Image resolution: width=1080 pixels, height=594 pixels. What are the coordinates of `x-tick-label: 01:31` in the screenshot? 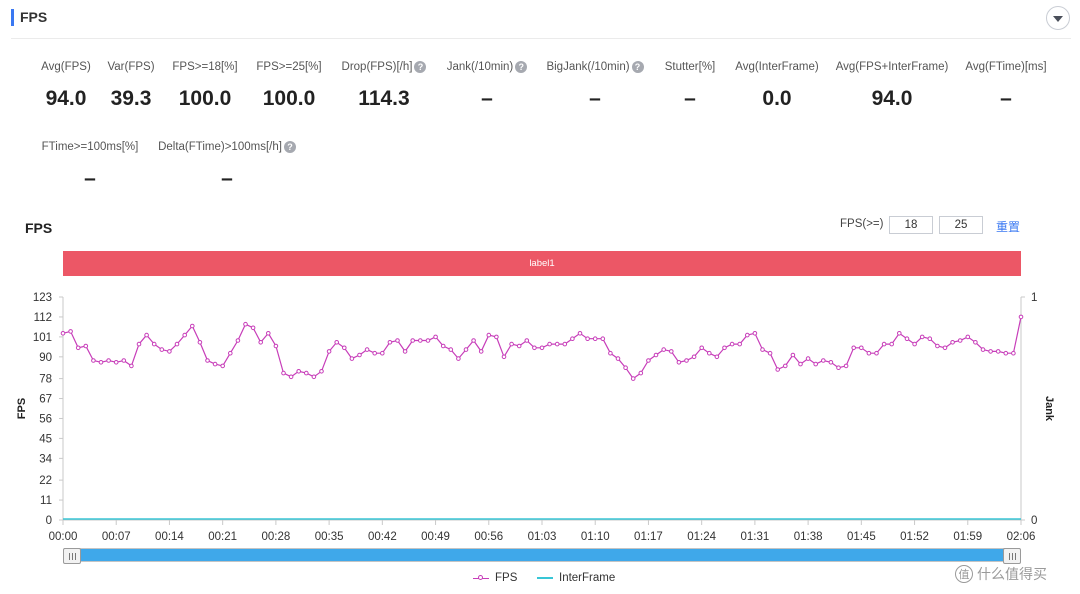 It's located at (754, 537).